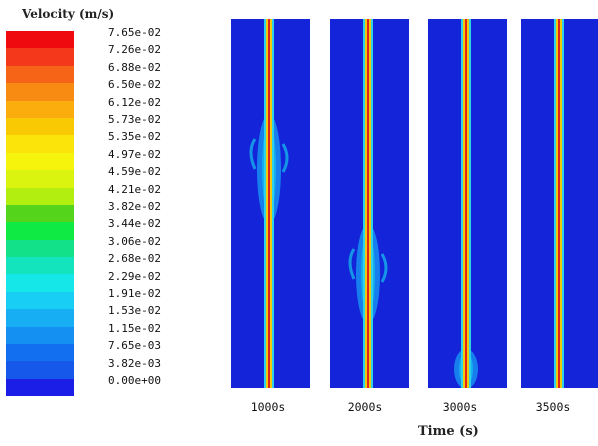  What do you see at coordinates (134, 346) in the screenshot?
I see `legend-tick-label: 7.65e-03` at bounding box center [134, 346].